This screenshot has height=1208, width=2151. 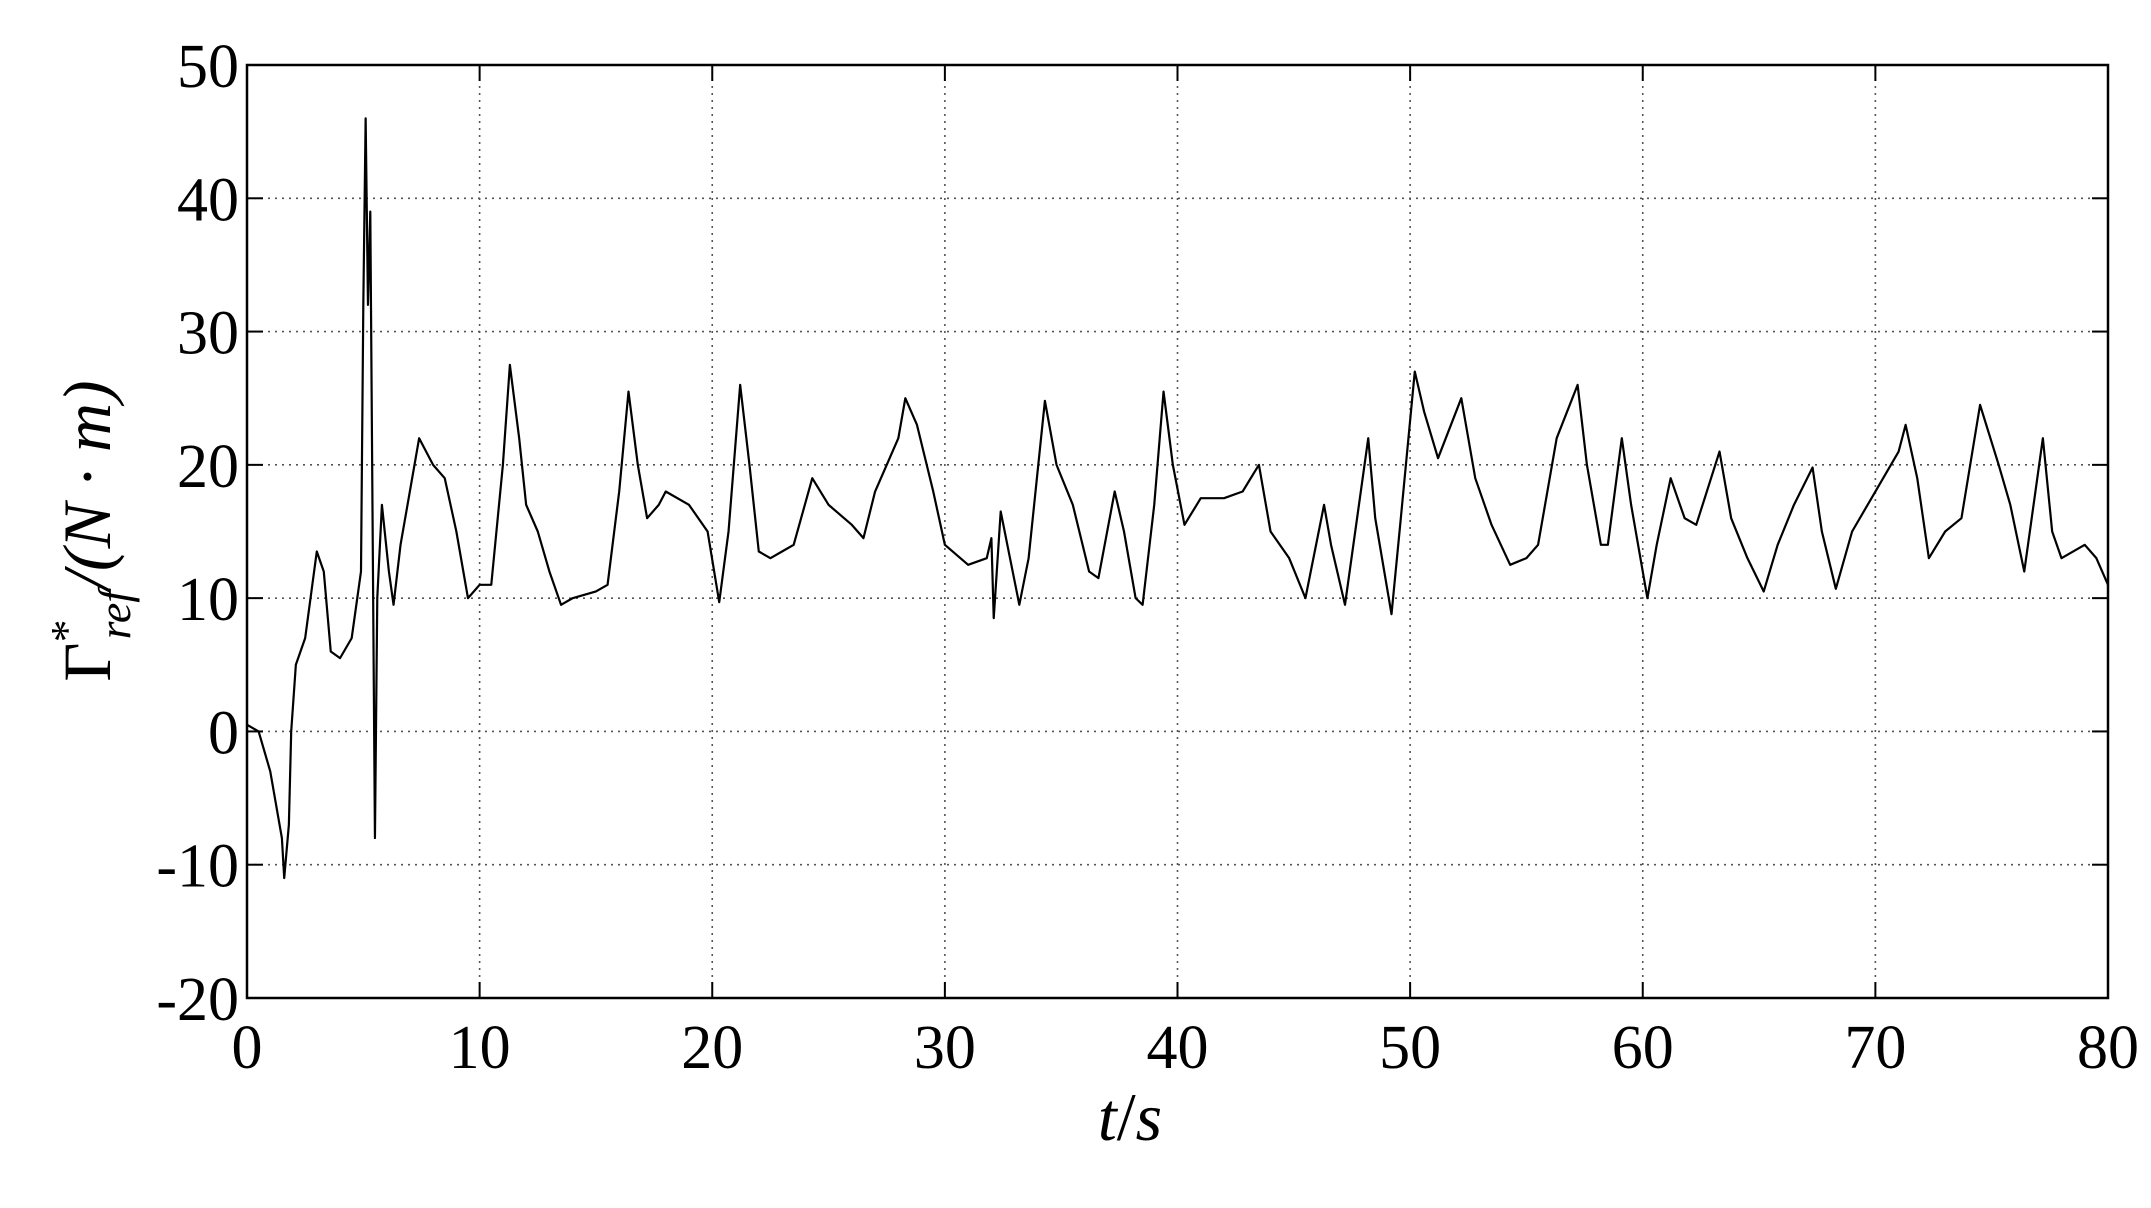 I want to click on x-tick-label: 40, so click(x=1178, y=1048).